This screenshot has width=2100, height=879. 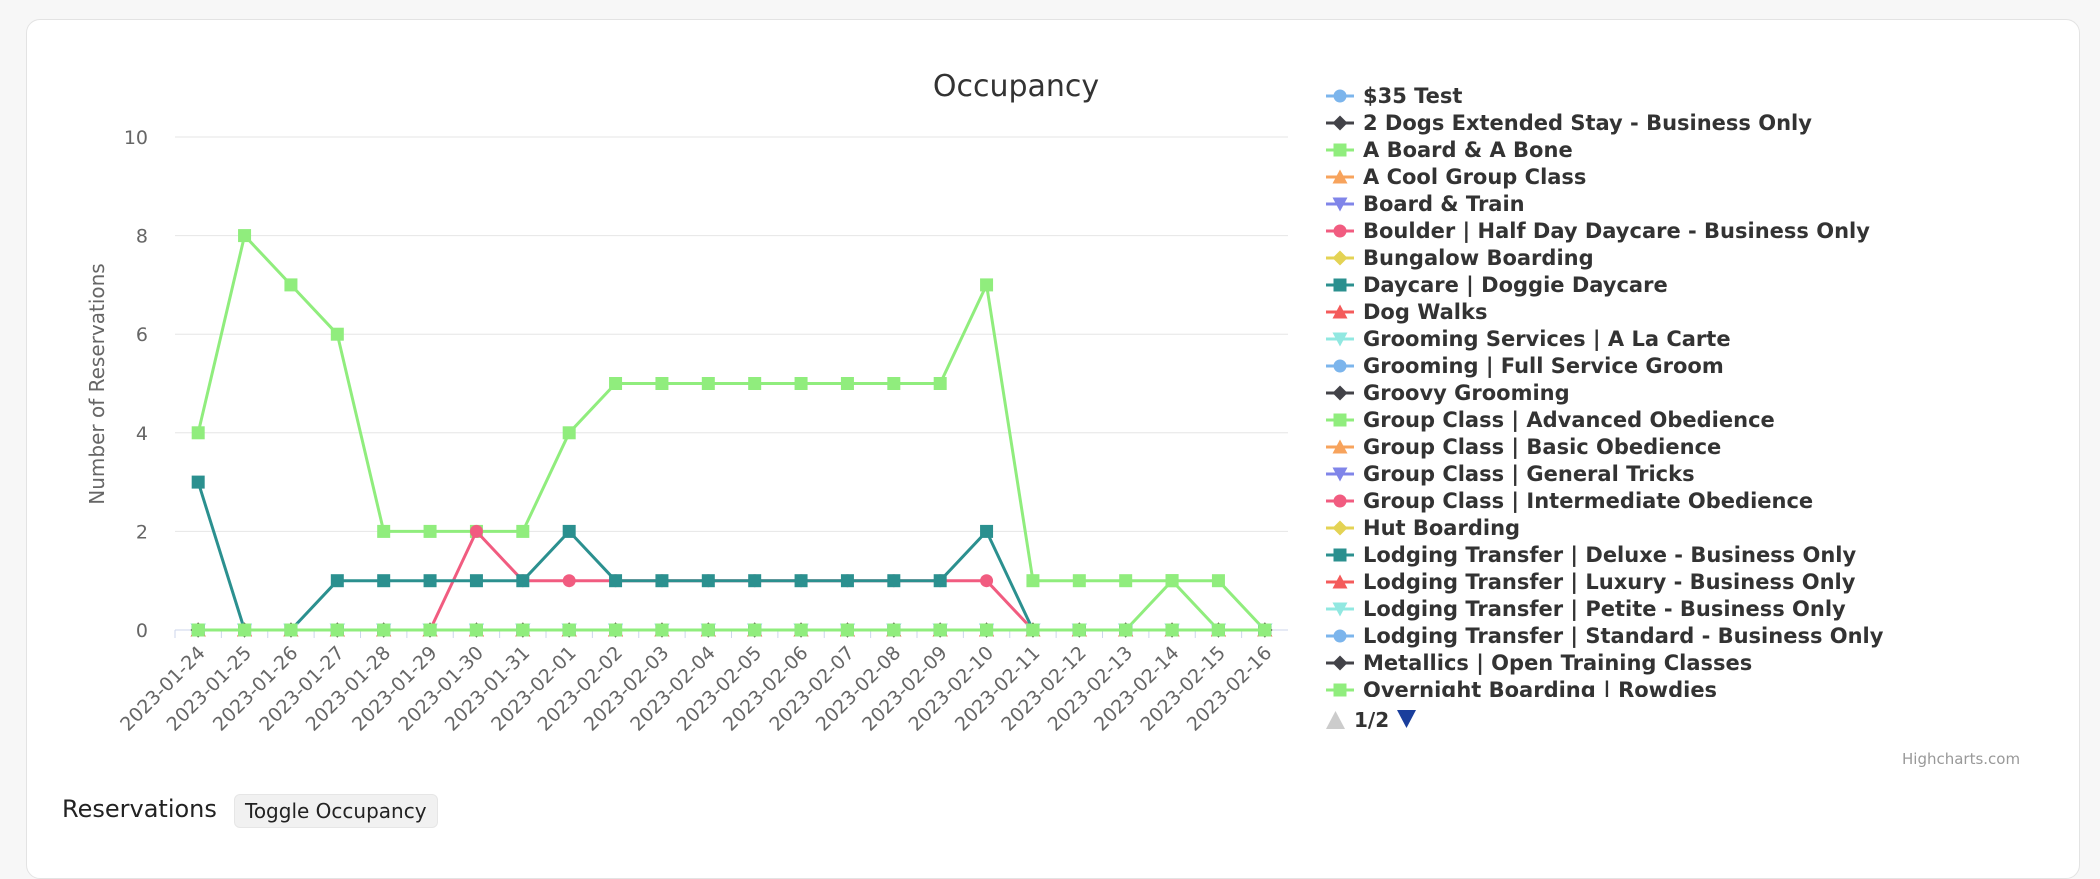 I want to click on legend-item: Bungalow Boarding, so click(x=1460, y=258).